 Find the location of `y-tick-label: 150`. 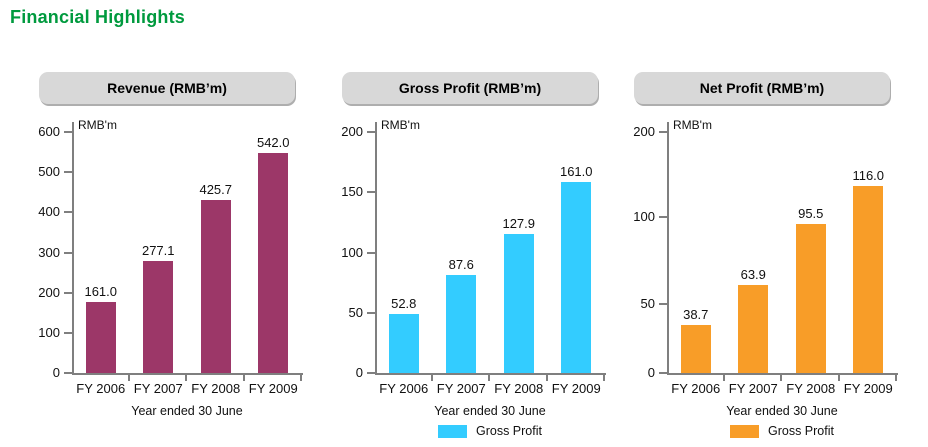

y-tick-label: 150 is located at coordinates (352, 192).